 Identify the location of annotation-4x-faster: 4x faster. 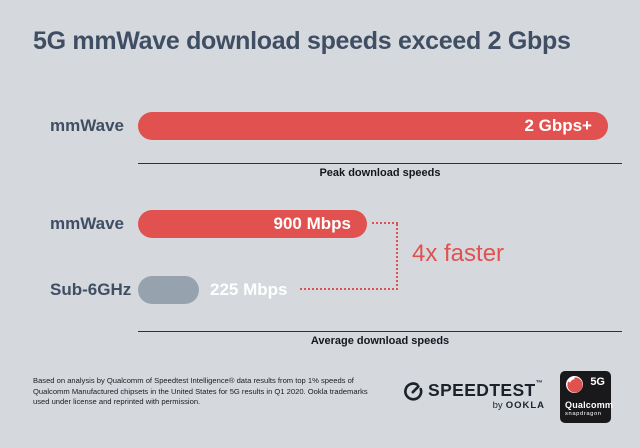
(458, 253).